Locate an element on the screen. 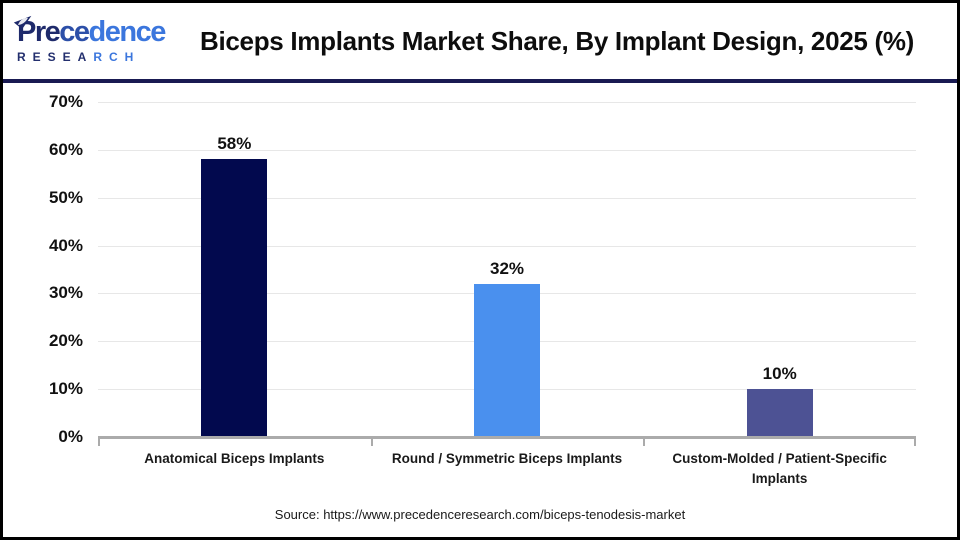  y-tick-label: 10% is located at coordinates (65, 389).